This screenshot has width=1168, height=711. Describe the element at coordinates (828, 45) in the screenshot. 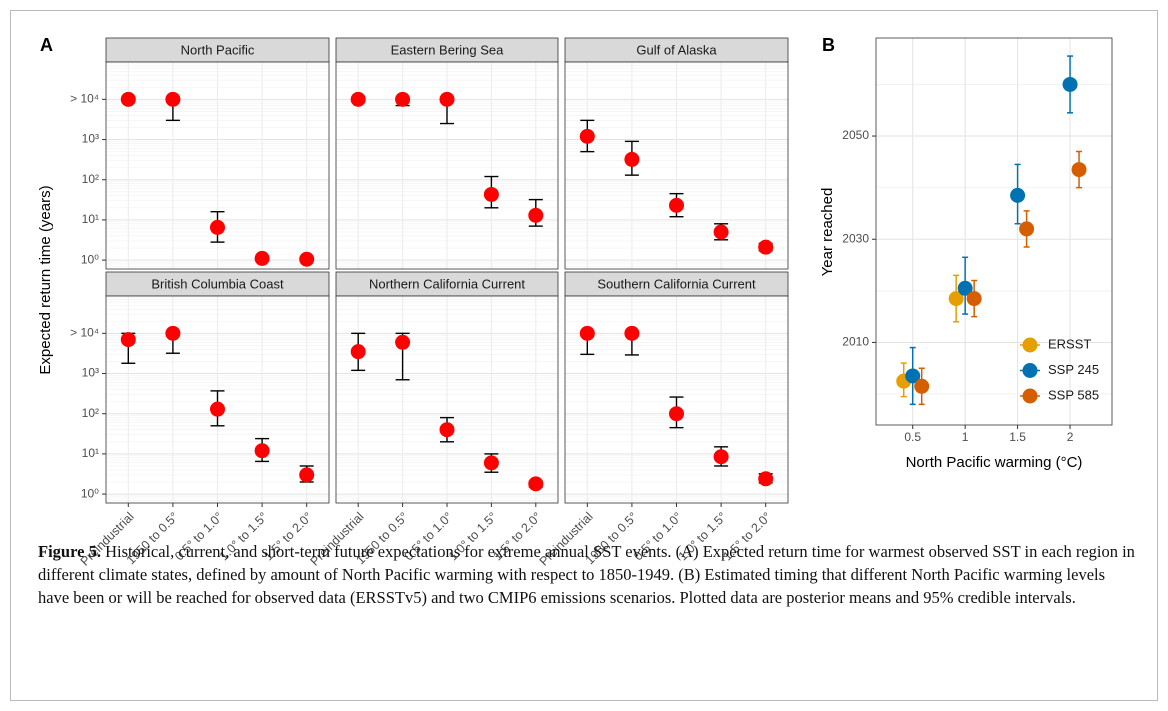

I see `panel-label: B` at that location.